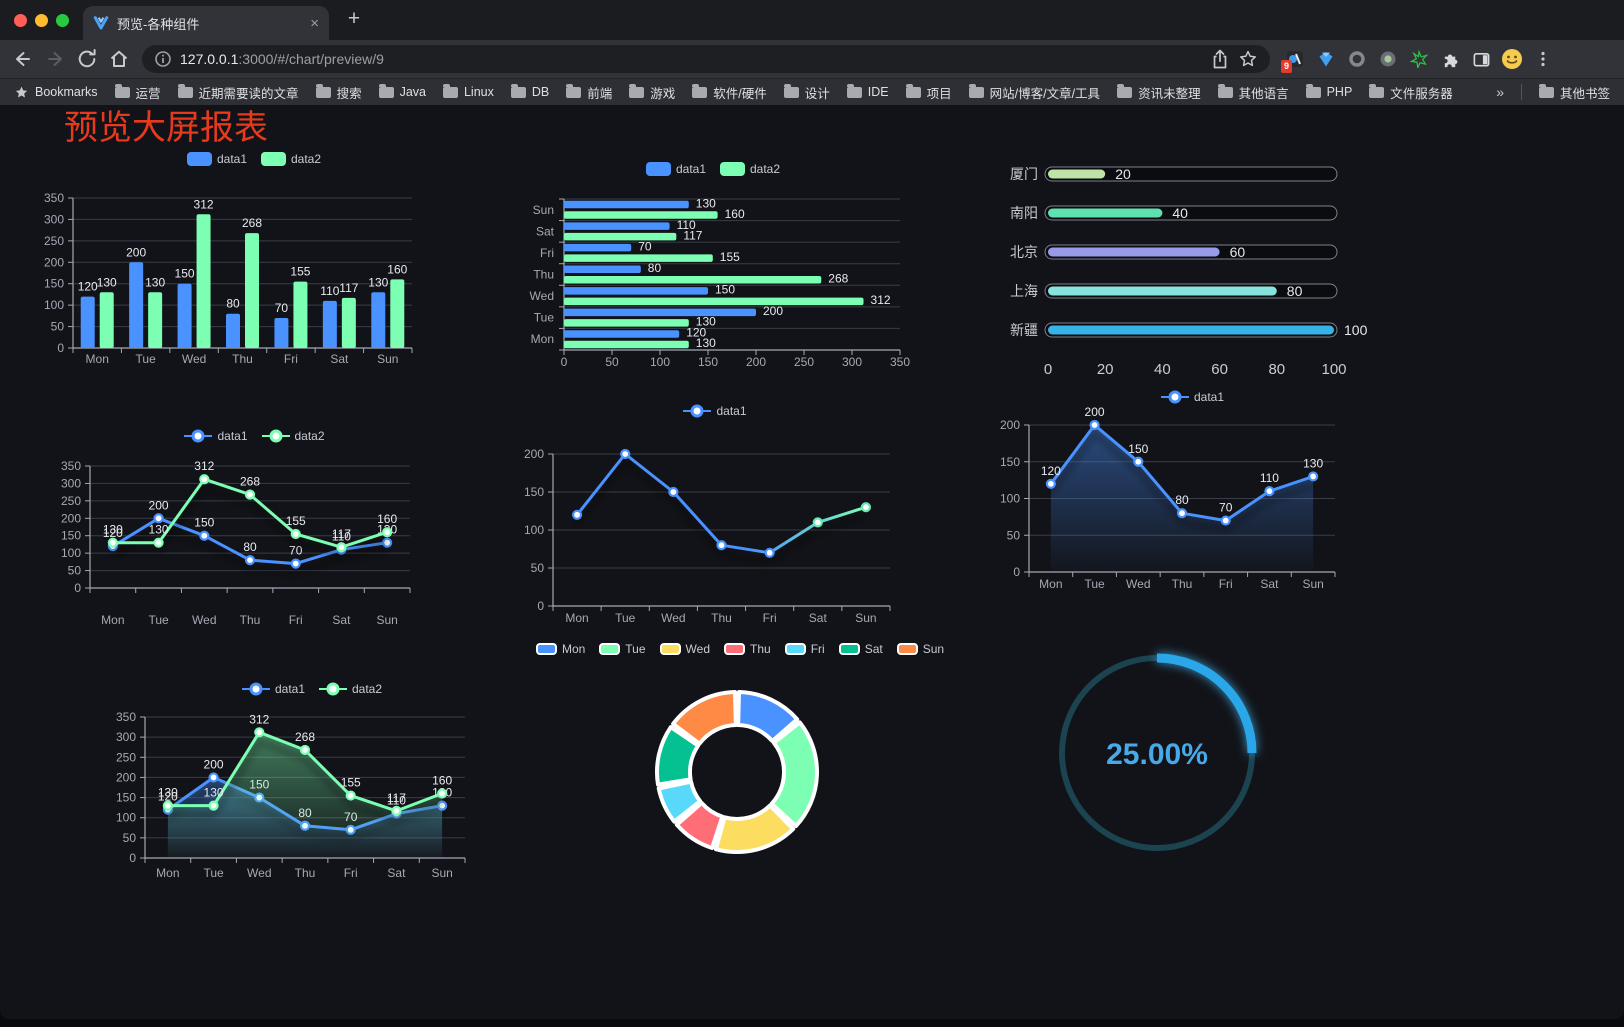 This screenshot has width=1624, height=1027. I want to click on chart-gauge: 25.00%, so click(1157, 753).